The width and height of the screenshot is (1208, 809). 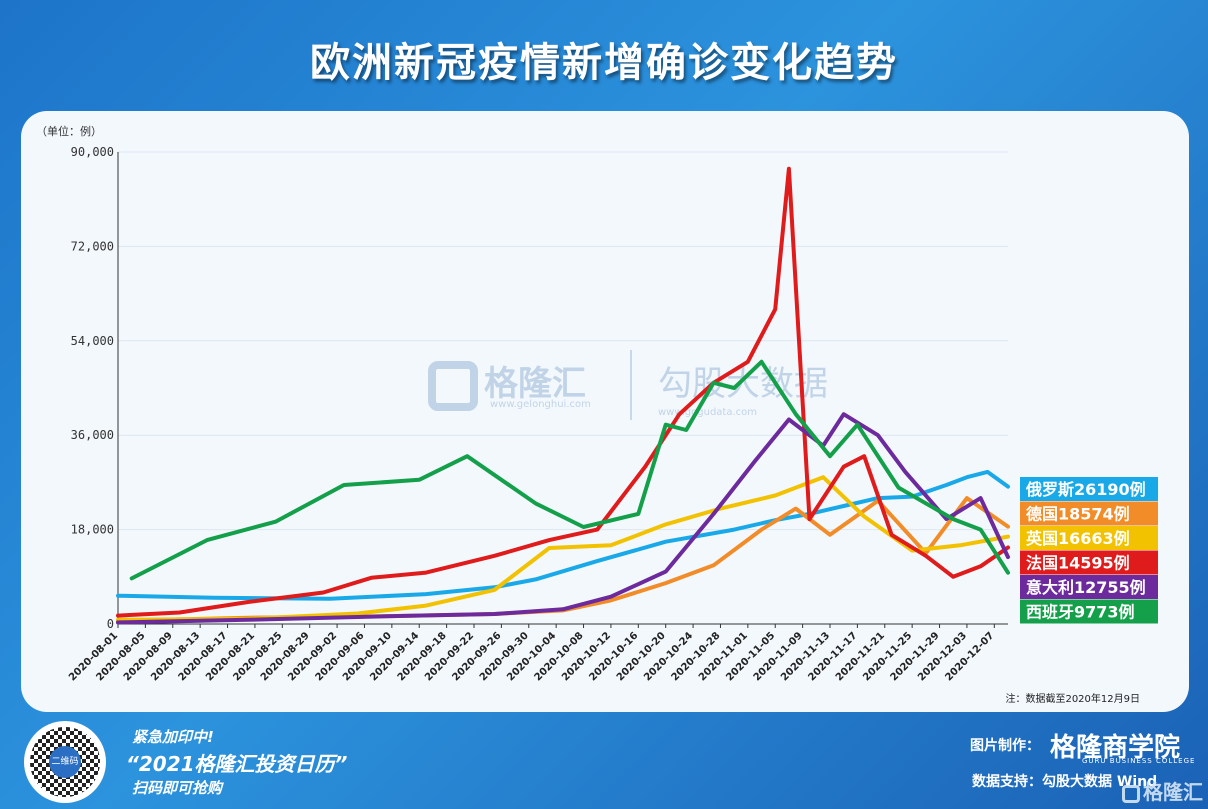 What do you see at coordinates (1086, 587) in the screenshot?
I see `legend-label: 意大利12755例` at bounding box center [1086, 587].